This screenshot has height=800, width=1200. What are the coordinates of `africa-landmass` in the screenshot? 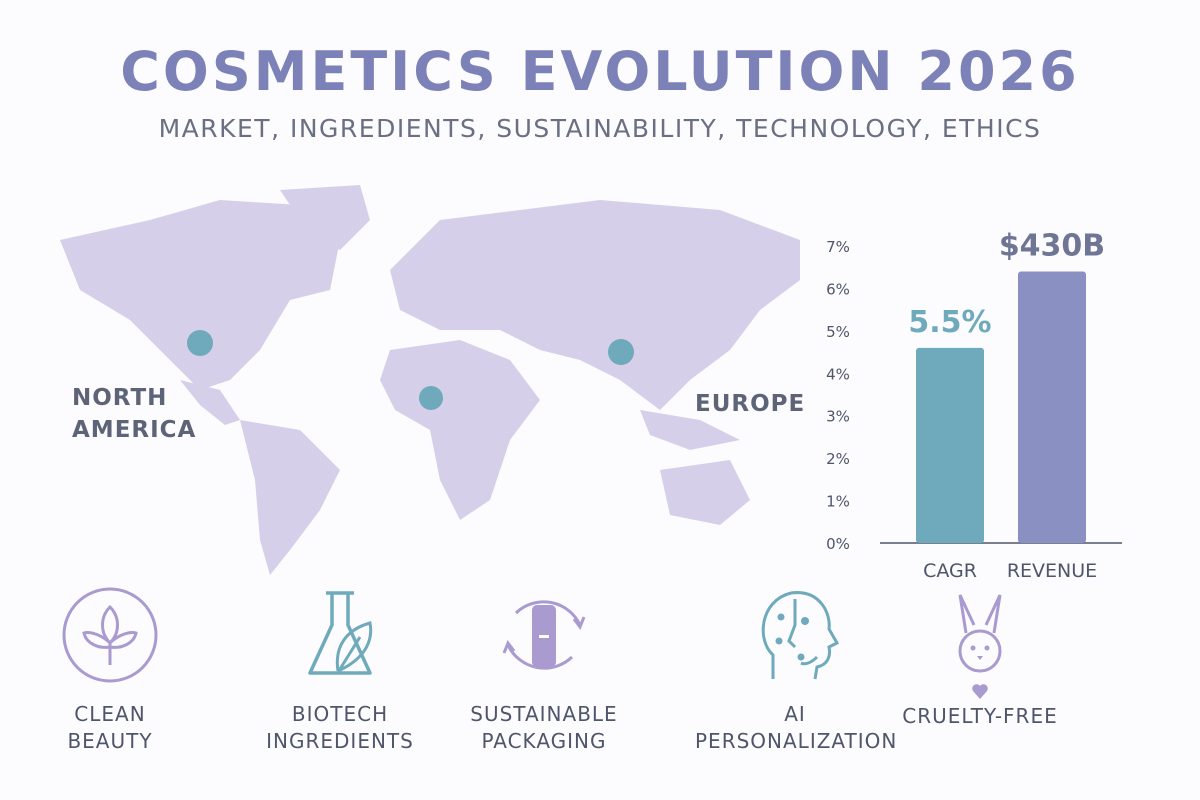 It's located at (460, 430).